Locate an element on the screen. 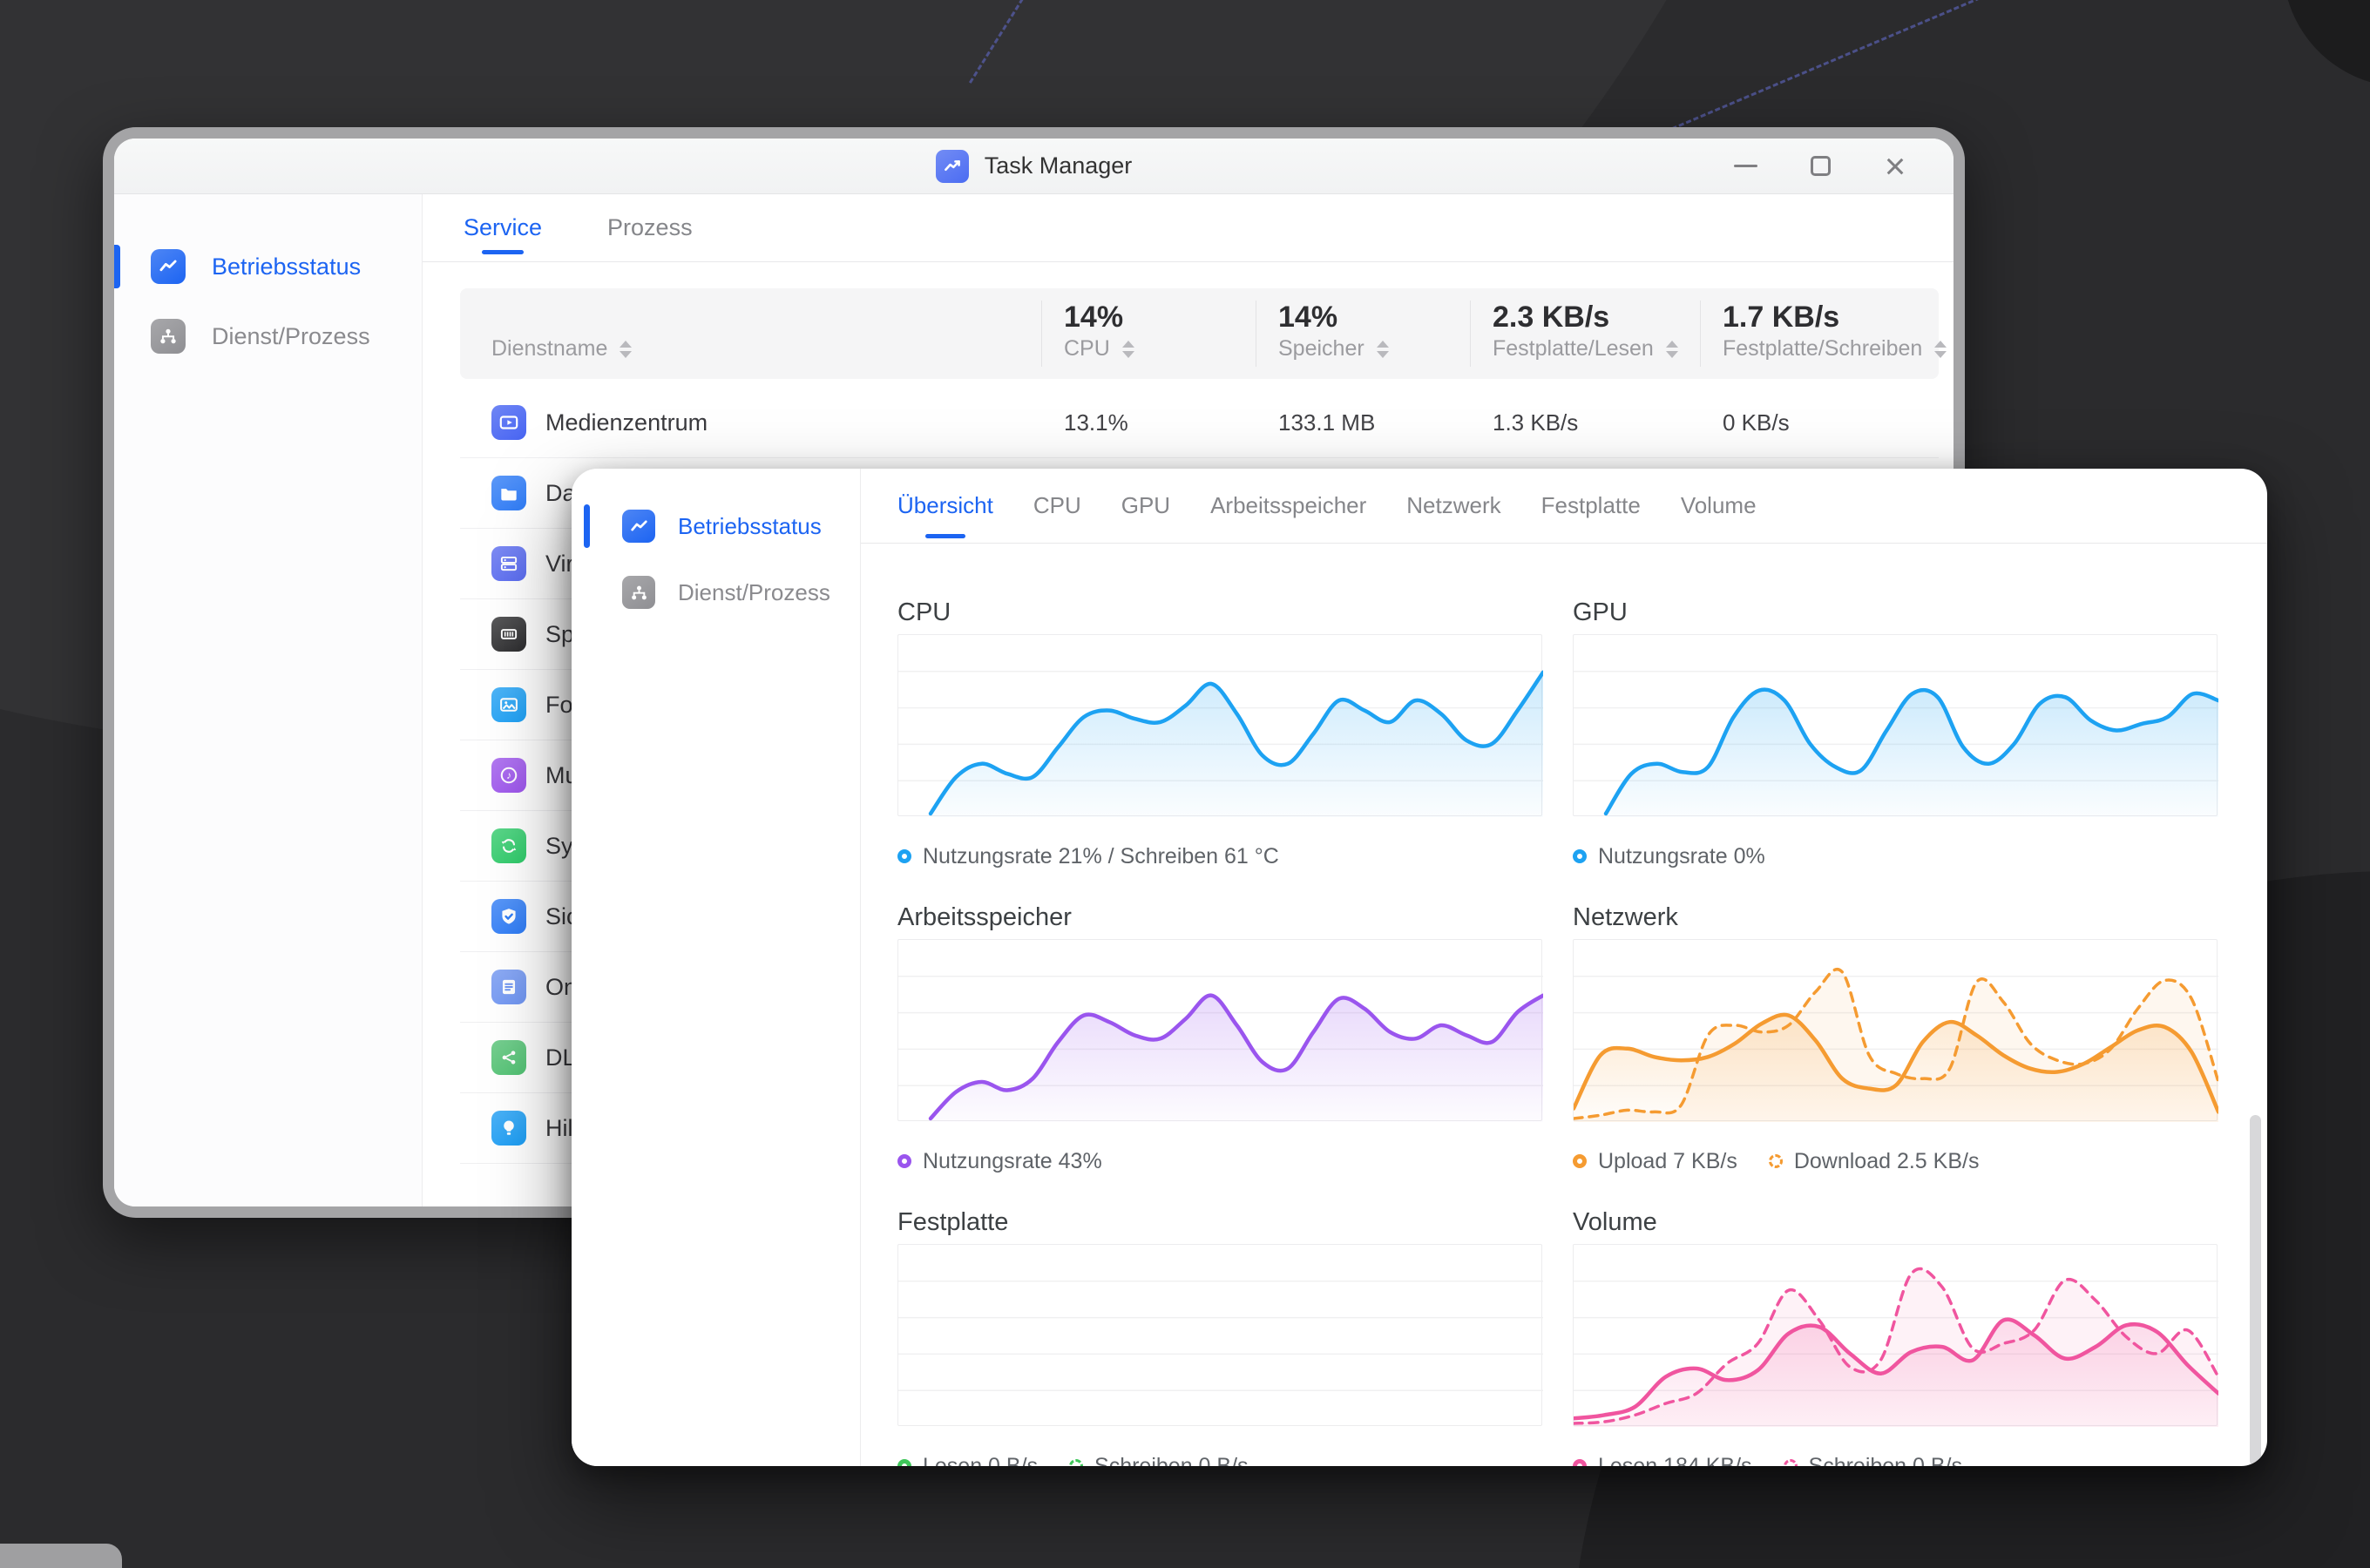 The image size is (2370, 1568). background-window-edge is located at coordinates (61, 1556).